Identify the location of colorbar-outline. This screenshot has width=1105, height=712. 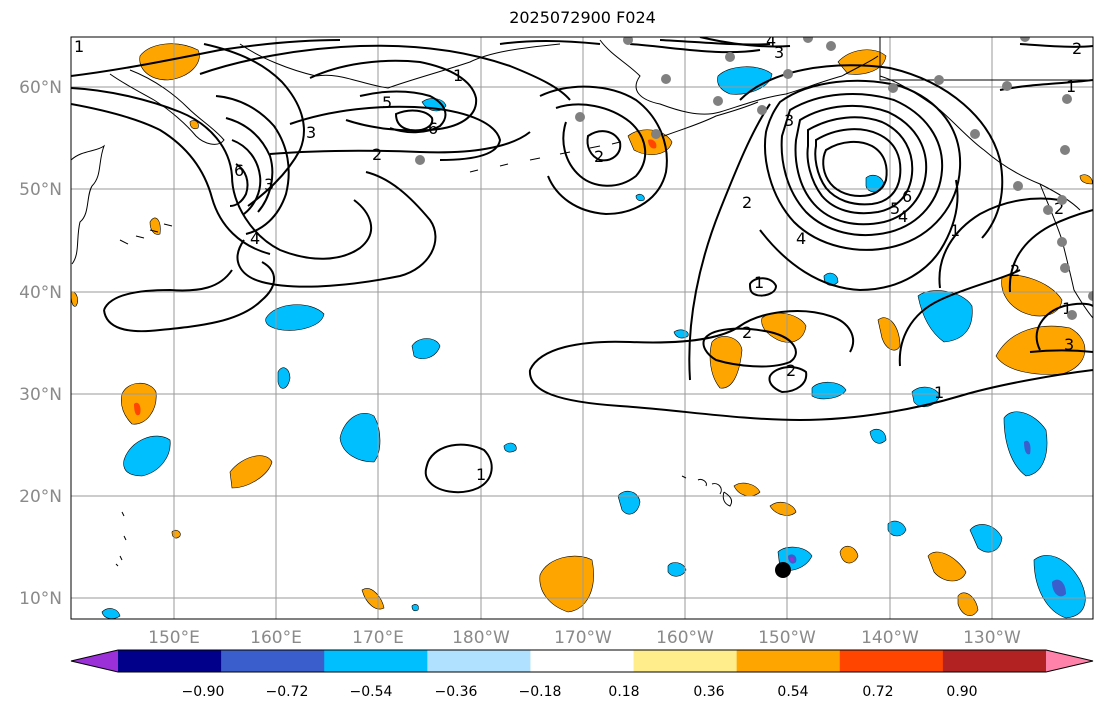
(582, 661).